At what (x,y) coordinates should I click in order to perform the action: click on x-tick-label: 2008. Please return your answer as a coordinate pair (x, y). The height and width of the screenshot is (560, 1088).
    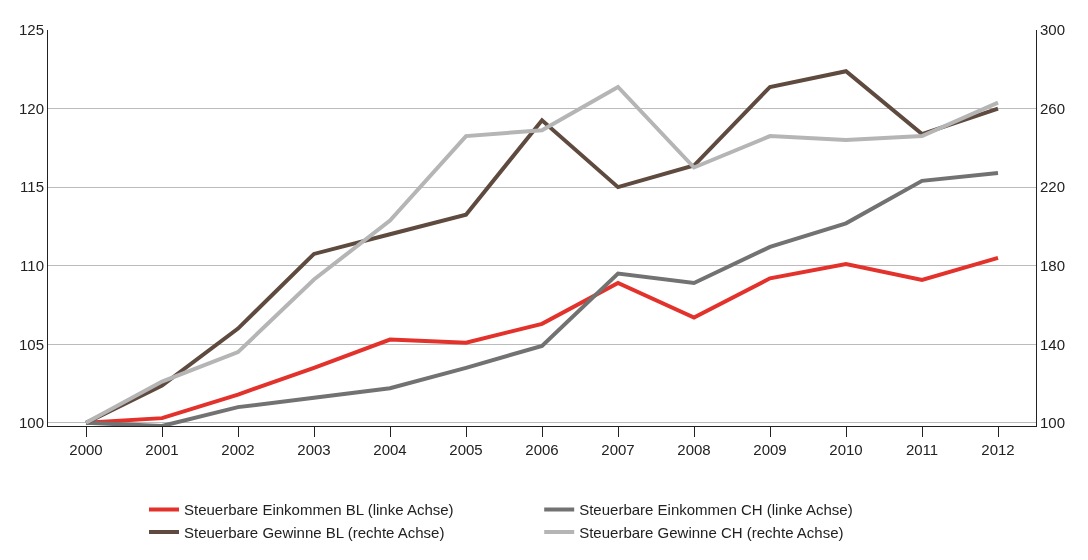
    Looking at the image, I should click on (694, 449).